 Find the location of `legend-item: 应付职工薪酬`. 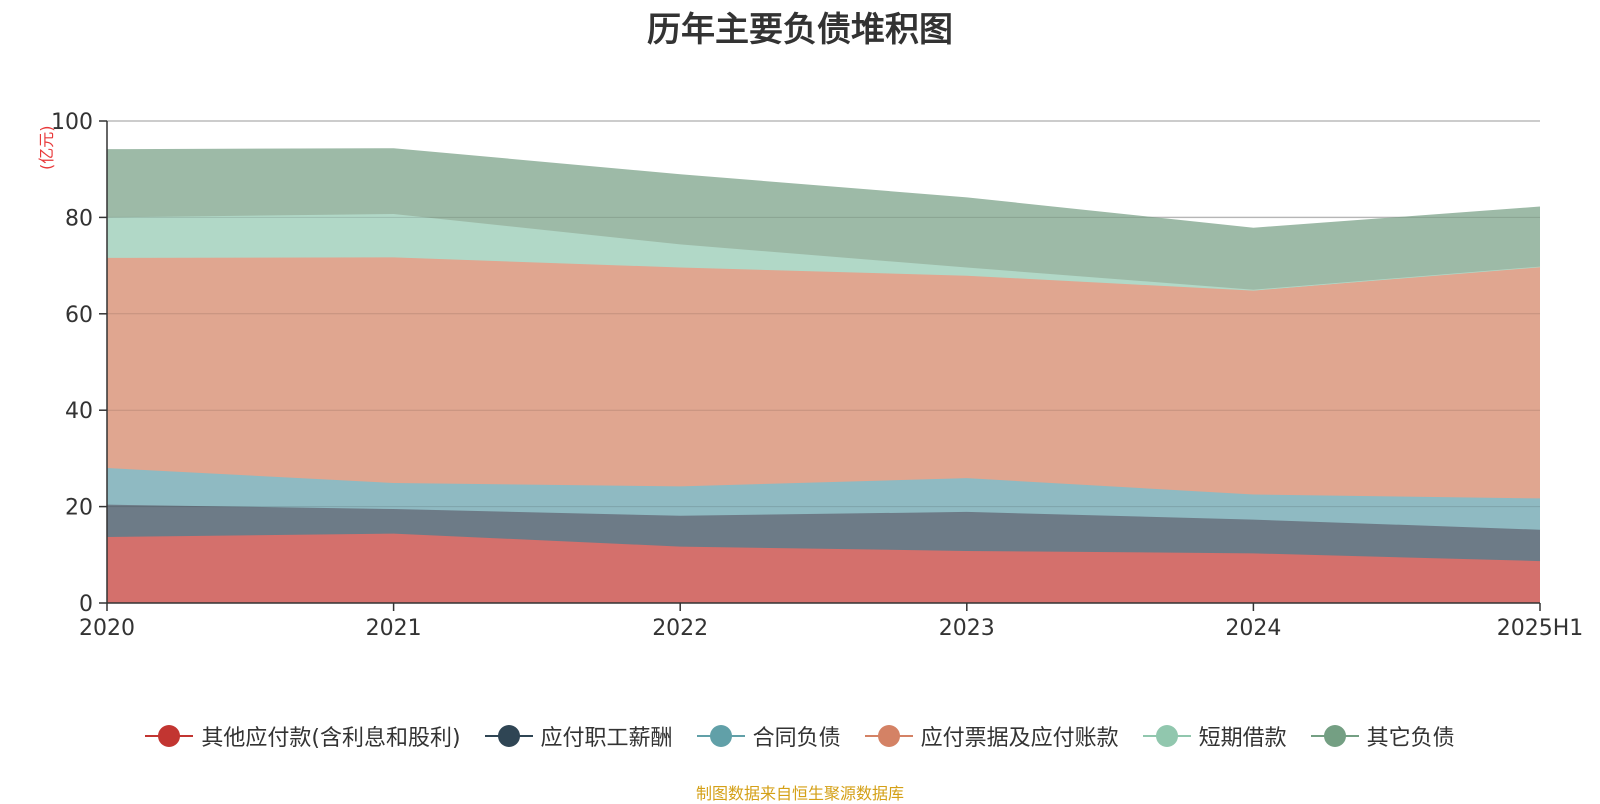

legend-item: 应付职工薪酬 is located at coordinates (578, 736).